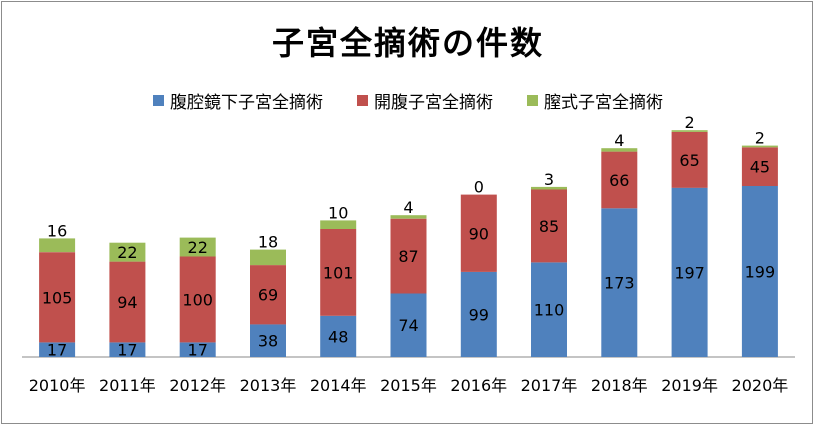  Describe the element at coordinates (478, 385) in the screenshot. I see `x-tick-label: 2016年` at that location.